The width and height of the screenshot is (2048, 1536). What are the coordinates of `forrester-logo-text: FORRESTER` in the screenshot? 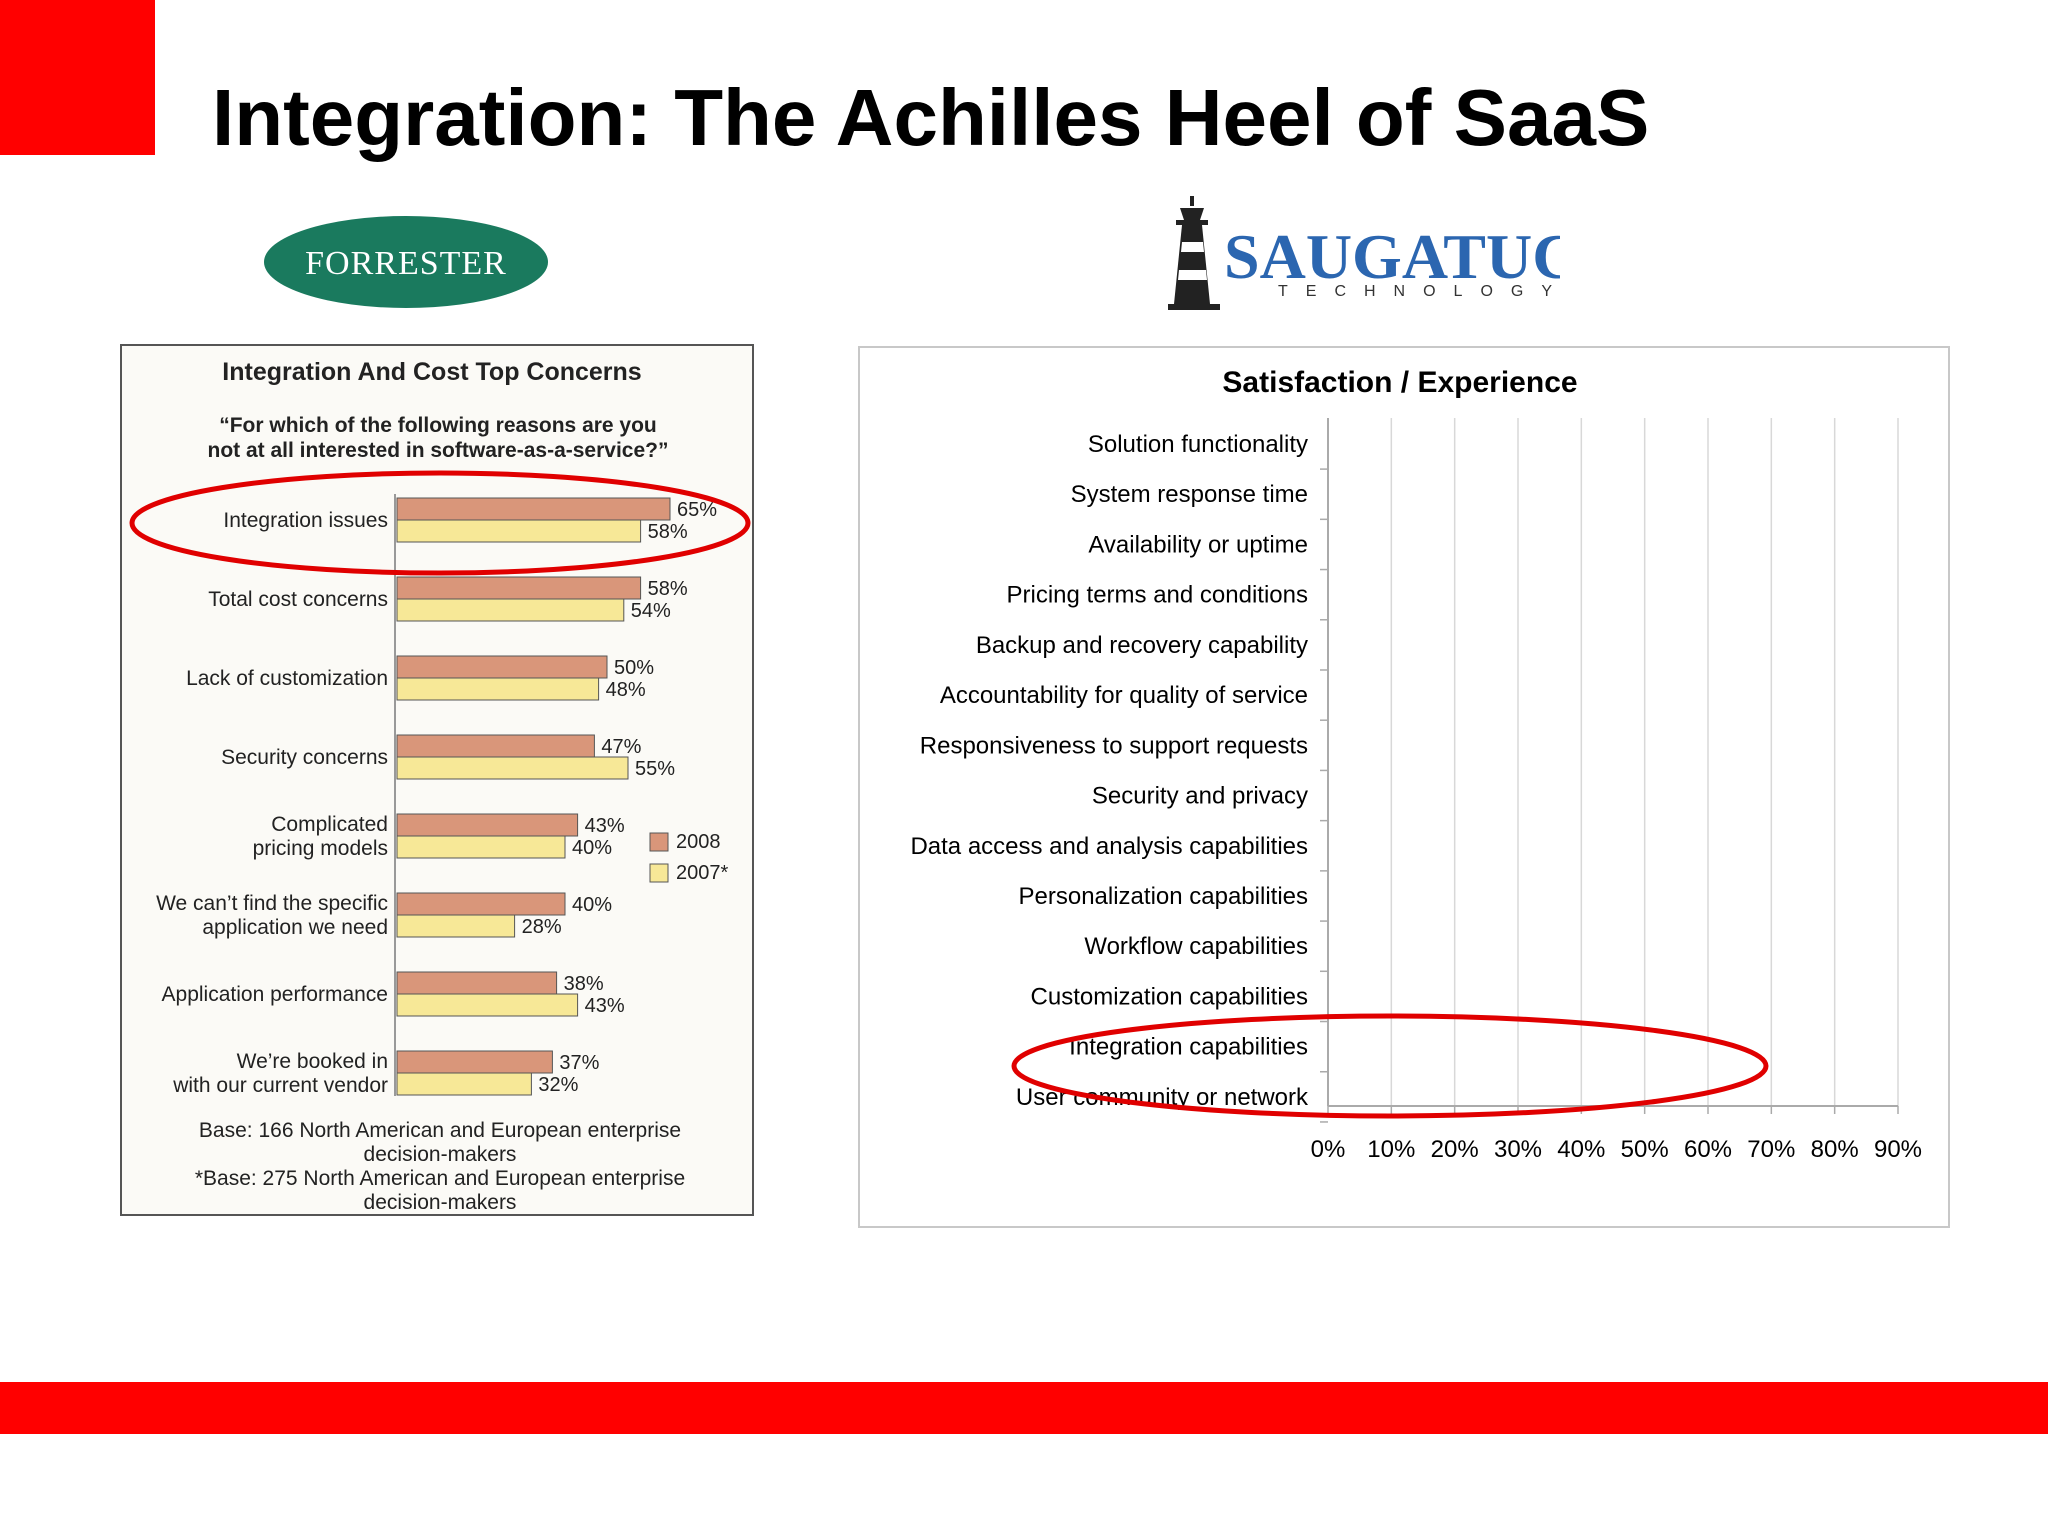 It's located at (406, 263).